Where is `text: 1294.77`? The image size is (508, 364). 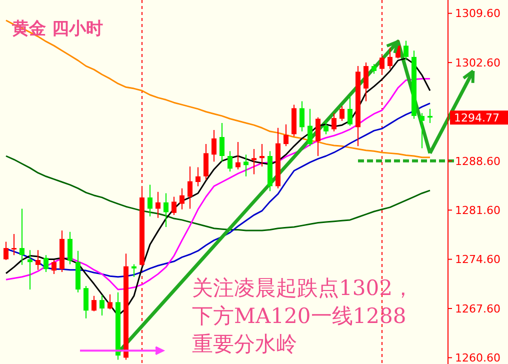 text: 1294.77 is located at coordinates (477, 117).